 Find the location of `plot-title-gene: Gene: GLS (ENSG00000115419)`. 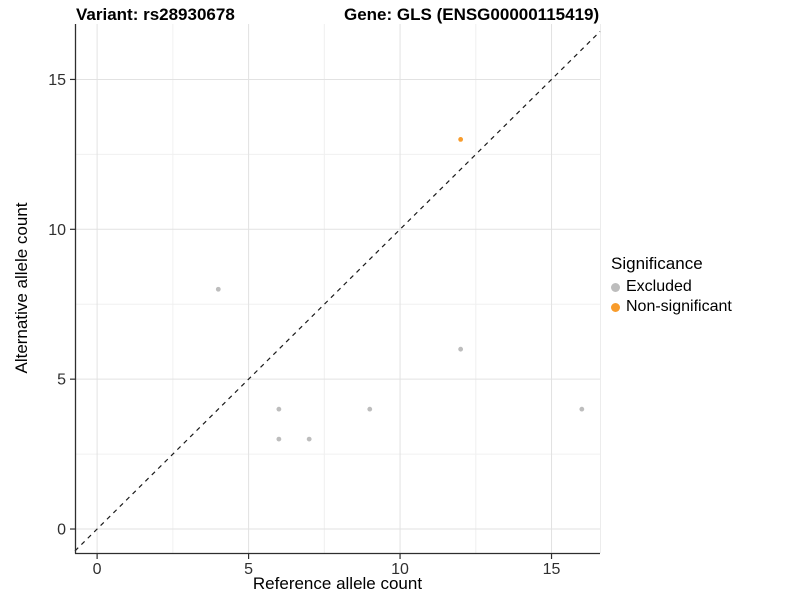

plot-title-gene: Gene: GLS (ENSG00000115419) is located at coordinates (472, 14).